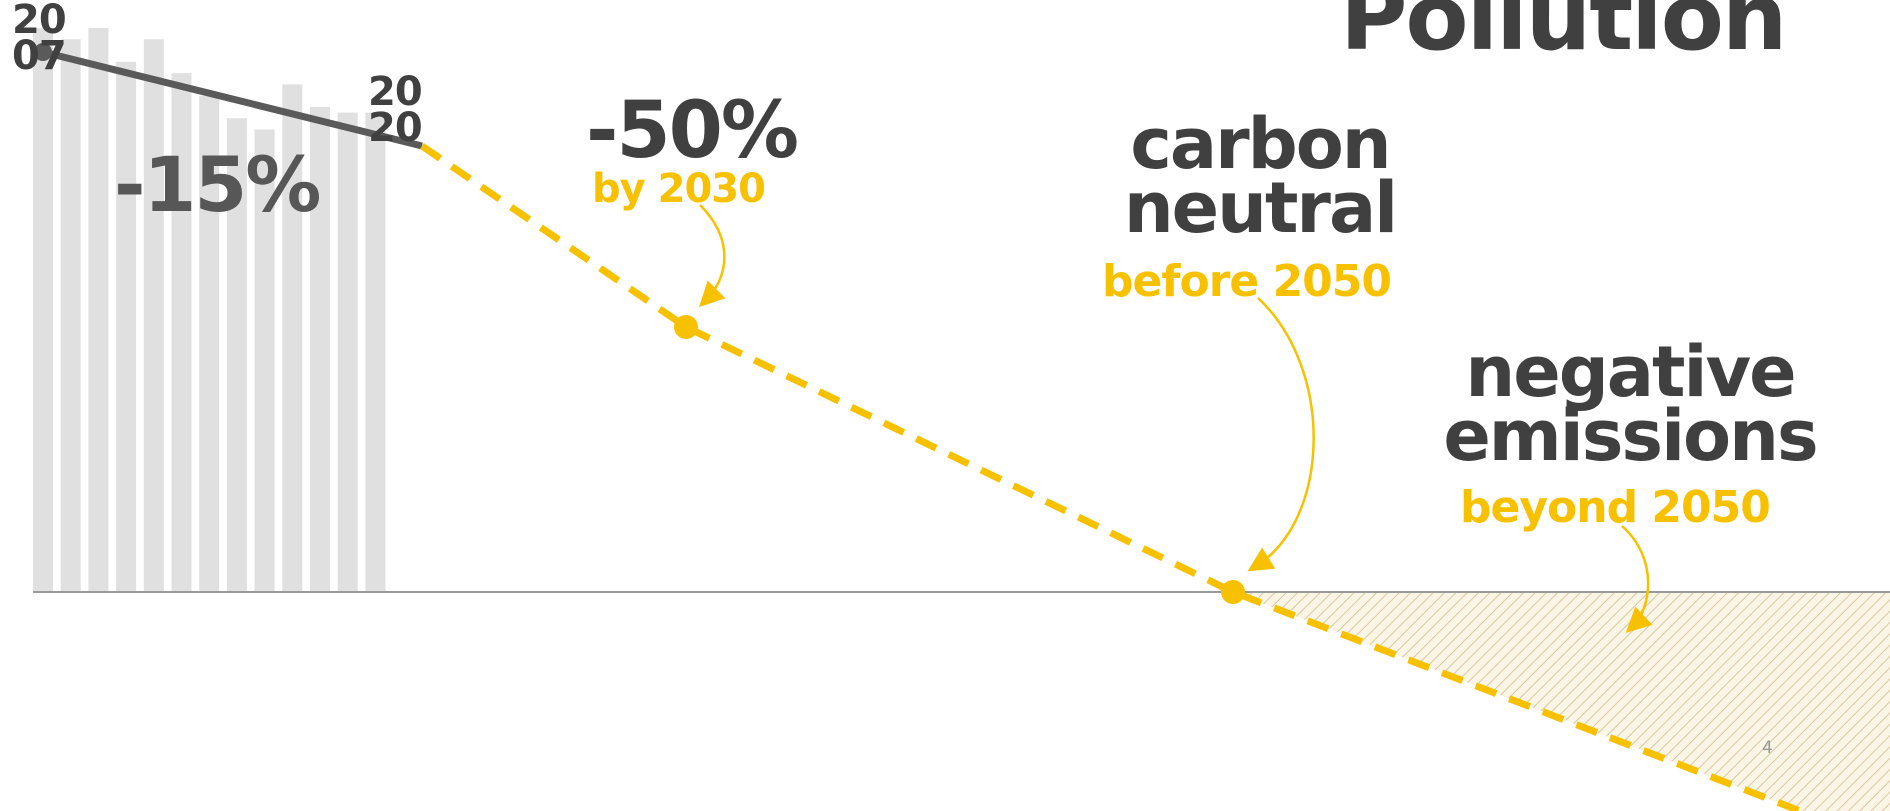 The image size is (1890, 811). Describe the element at coordinates (1233, 592) in the screenshot. I see `target-2050-point` at that location.